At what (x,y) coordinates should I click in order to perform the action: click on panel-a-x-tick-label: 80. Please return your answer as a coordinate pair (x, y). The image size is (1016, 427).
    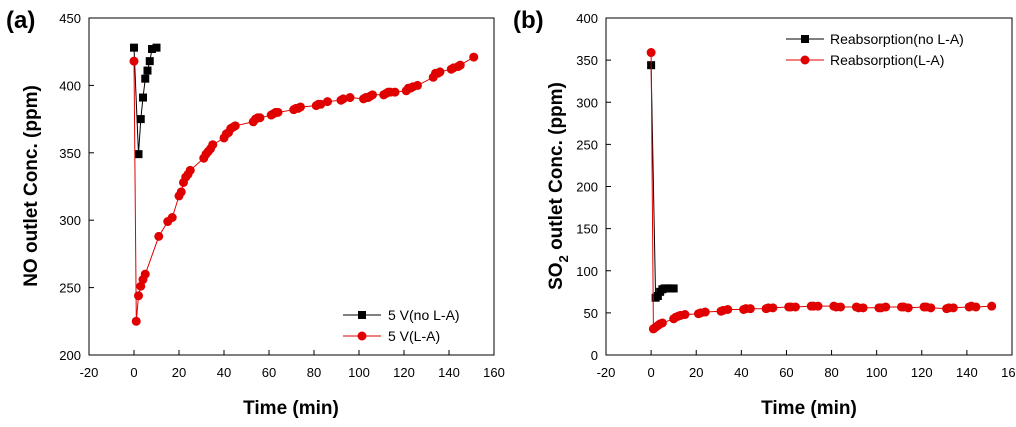
    Looking at the image, I should click on (314, 372).